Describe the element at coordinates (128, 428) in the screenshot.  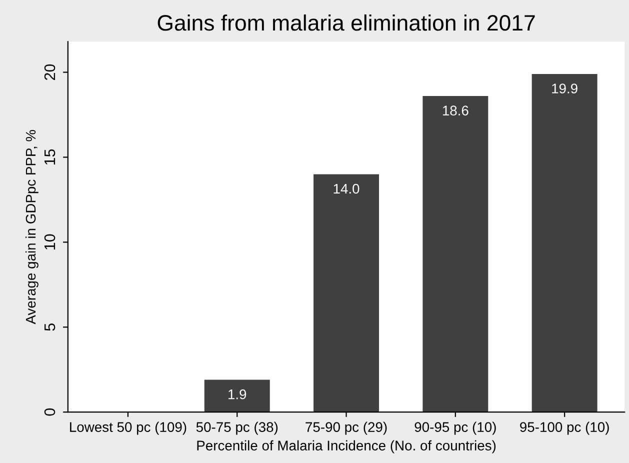
I see `x-tick-label: Lowest 50 pc (109)` at that location.